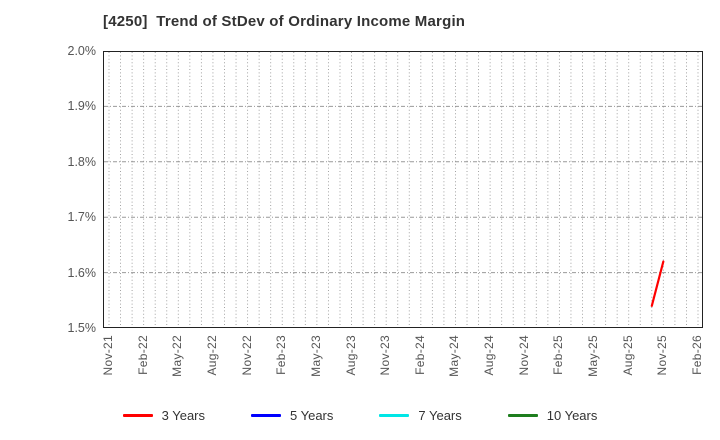  Describe the element at coordinates (523, 355) in the screenshot. I see `x-tick-label: Nov-24` at that location.